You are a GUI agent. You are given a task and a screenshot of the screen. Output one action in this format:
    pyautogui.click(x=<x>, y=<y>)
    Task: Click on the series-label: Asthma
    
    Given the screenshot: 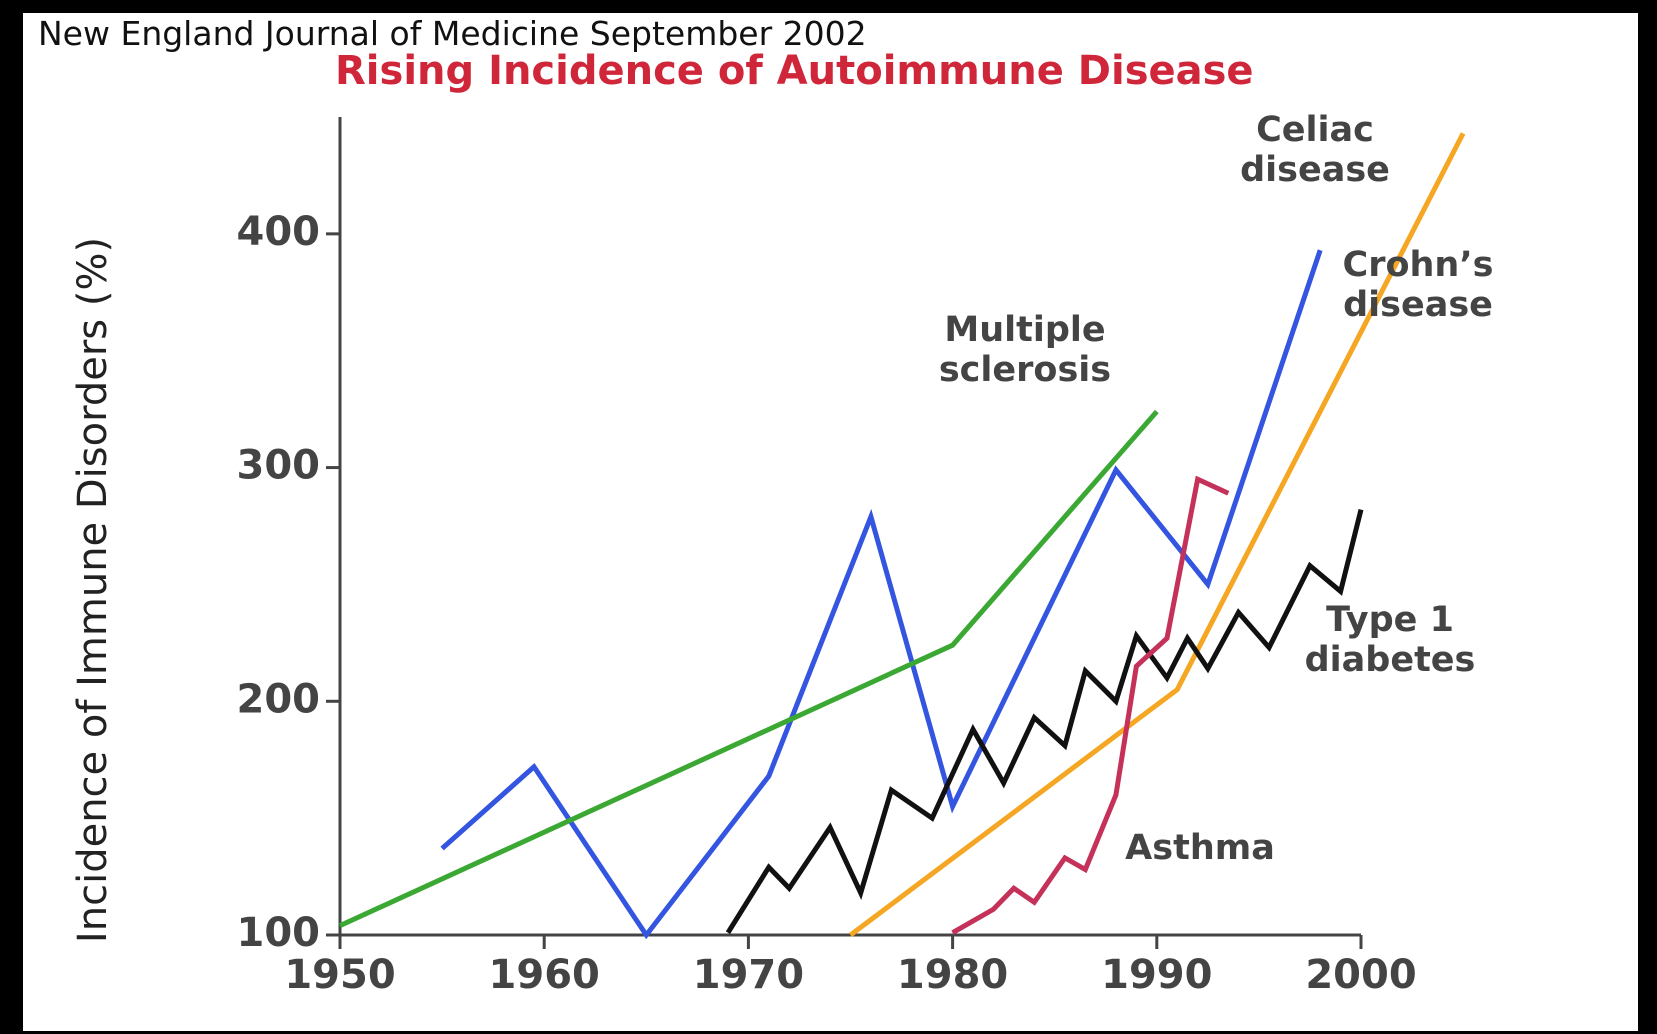 What is the action you would take?
    pyautogui.click(x=1200, y=848)
    